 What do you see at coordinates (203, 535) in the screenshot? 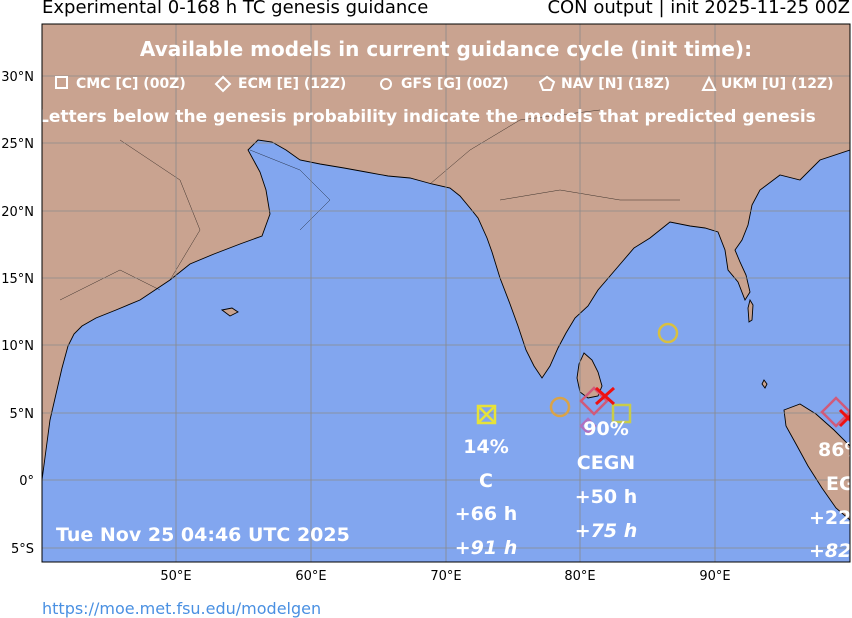
I see `timestamp: Tue Nov 25 04:46 UTC 2025` at bounding box center [203, 535].